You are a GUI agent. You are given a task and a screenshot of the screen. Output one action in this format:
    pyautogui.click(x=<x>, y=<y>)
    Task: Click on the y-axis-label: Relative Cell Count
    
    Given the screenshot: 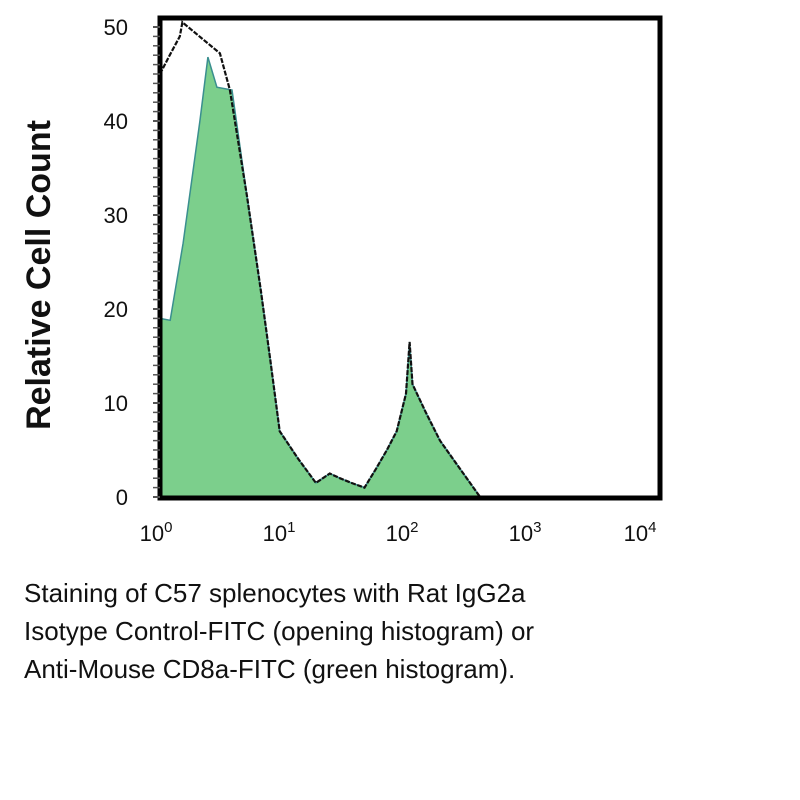 What is the action you would take?
    pyautogui.click(x=39, y=275)
    